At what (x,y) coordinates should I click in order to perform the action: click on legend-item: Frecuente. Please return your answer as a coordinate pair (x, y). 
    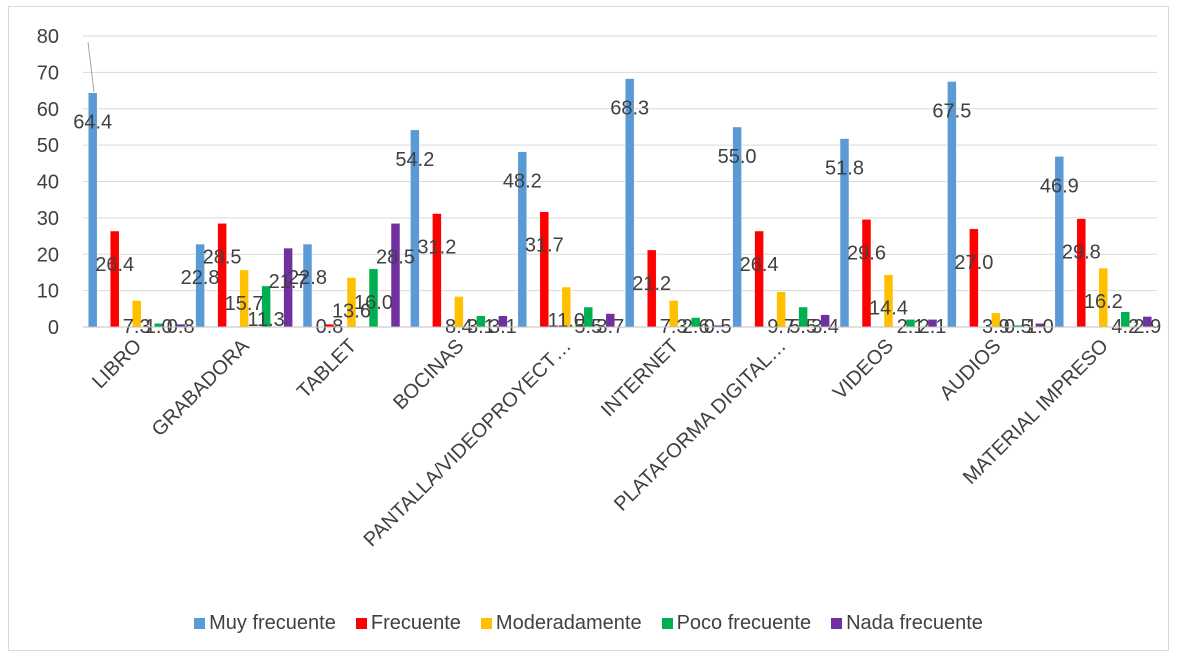
    Looking at the image, I should click on (408, 623).